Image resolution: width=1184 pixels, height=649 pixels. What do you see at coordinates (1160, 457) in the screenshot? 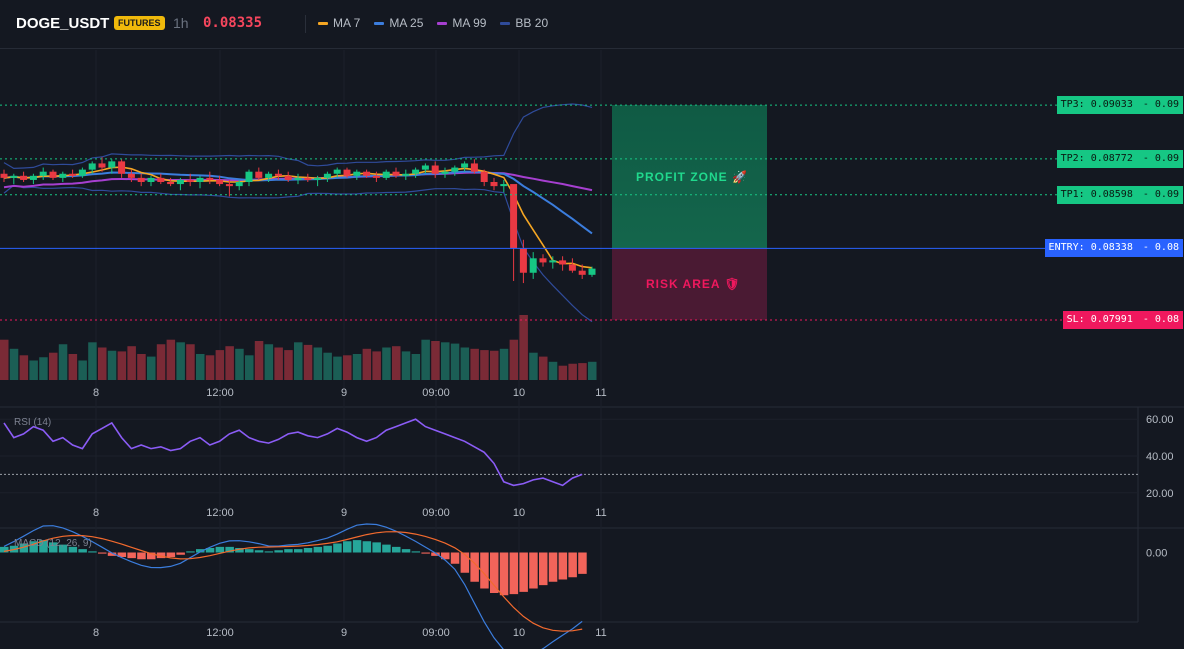
I see `rsi-axis-tick: 40.00` at bounding box center [1160, 457].